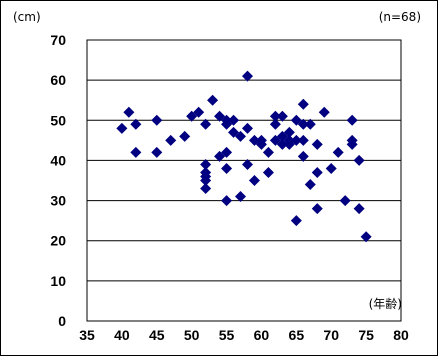 Image resolution: width=438 pixels, height=357 pixels. What do you see at coordinates (122, 335) in the screenshot?
I see `x-tick-label: 40` at bounding box center [122, 335].